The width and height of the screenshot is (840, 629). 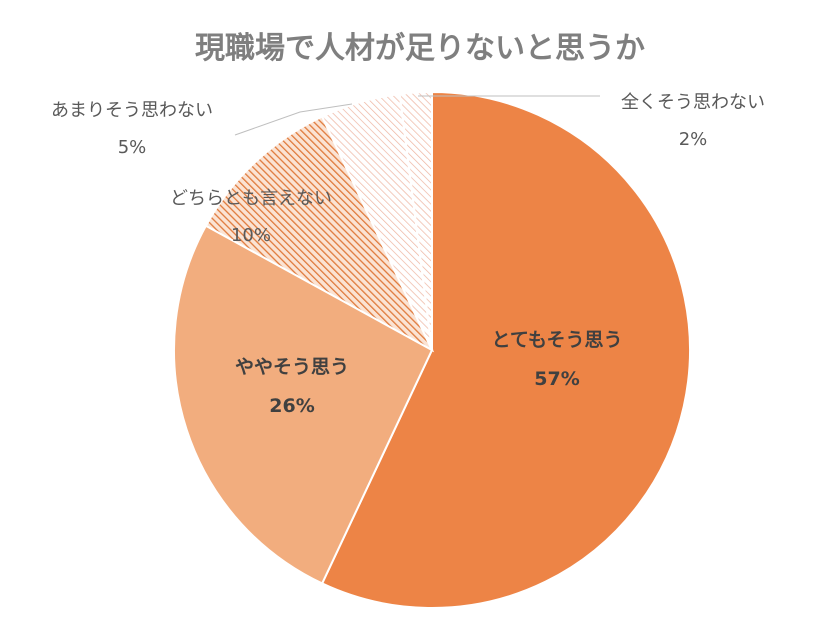 I want to click on leader-lines, so click(x=417, y=115).